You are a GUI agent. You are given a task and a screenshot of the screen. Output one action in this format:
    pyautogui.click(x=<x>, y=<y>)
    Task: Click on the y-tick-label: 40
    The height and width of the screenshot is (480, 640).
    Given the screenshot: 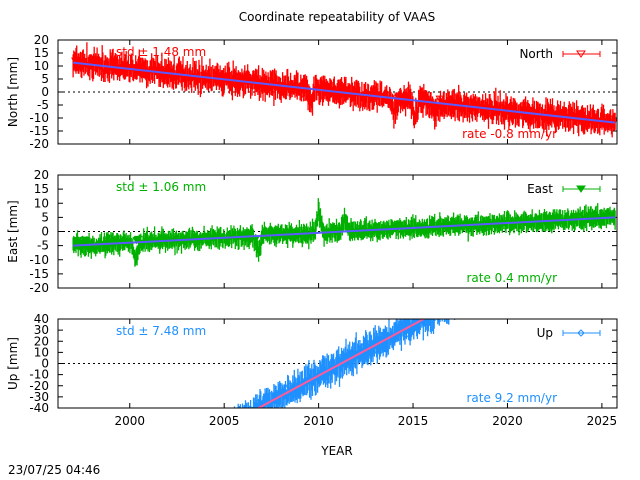 What is the action you would take?
    pyautogui.click(x=41, y=319)
    